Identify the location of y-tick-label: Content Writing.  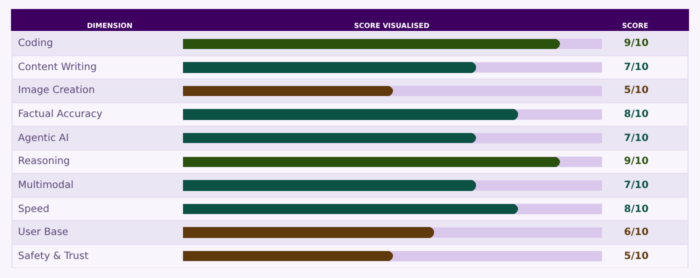
(57, 67).